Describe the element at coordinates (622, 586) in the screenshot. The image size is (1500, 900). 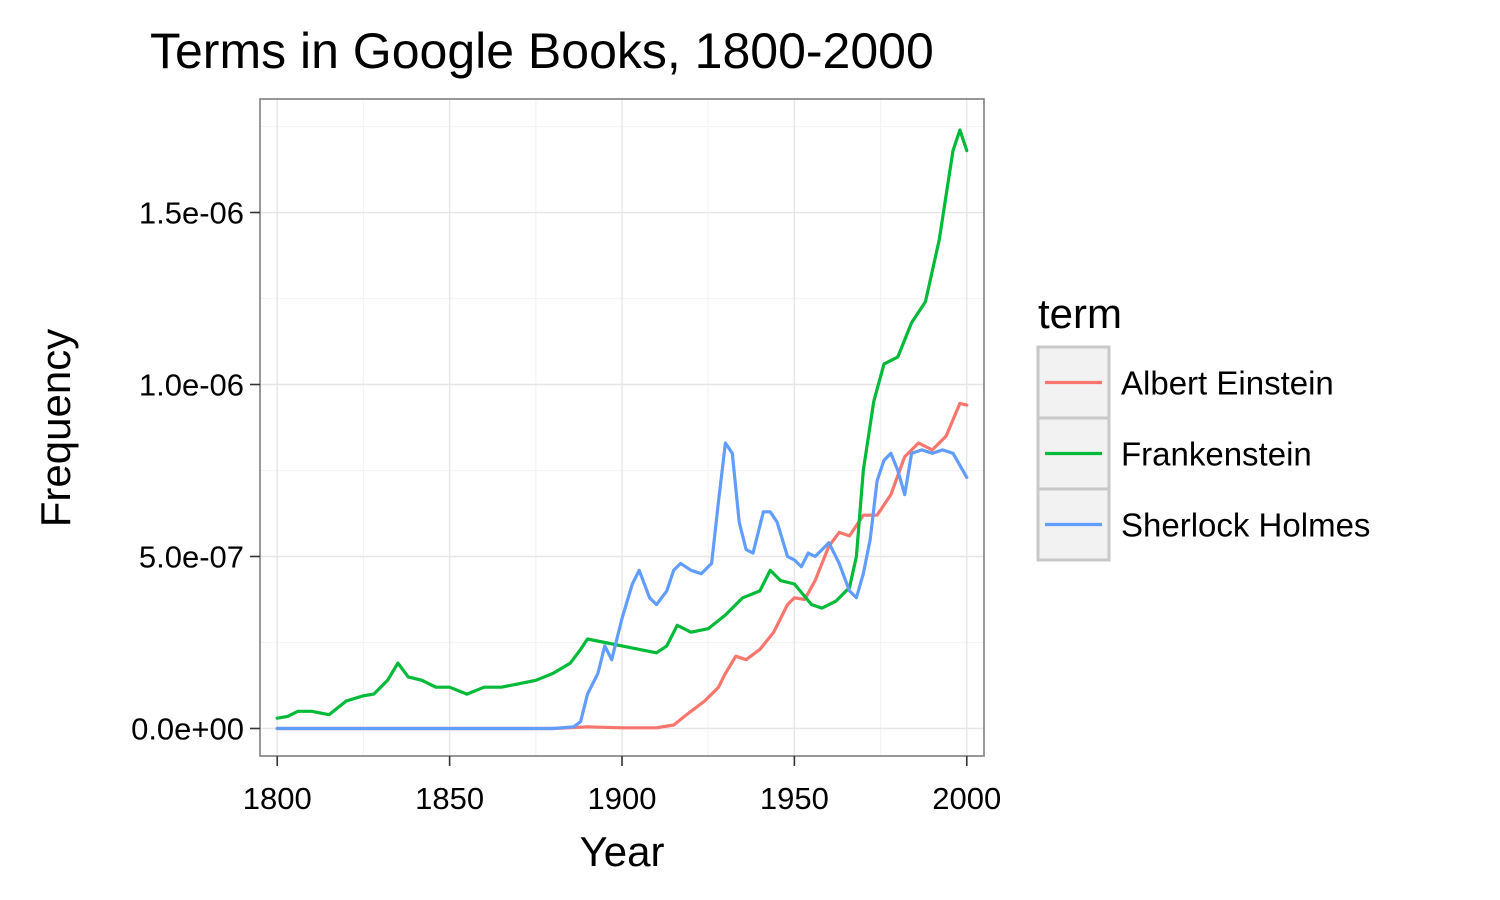
I see `series-line-sherlock-holmes` at that location.